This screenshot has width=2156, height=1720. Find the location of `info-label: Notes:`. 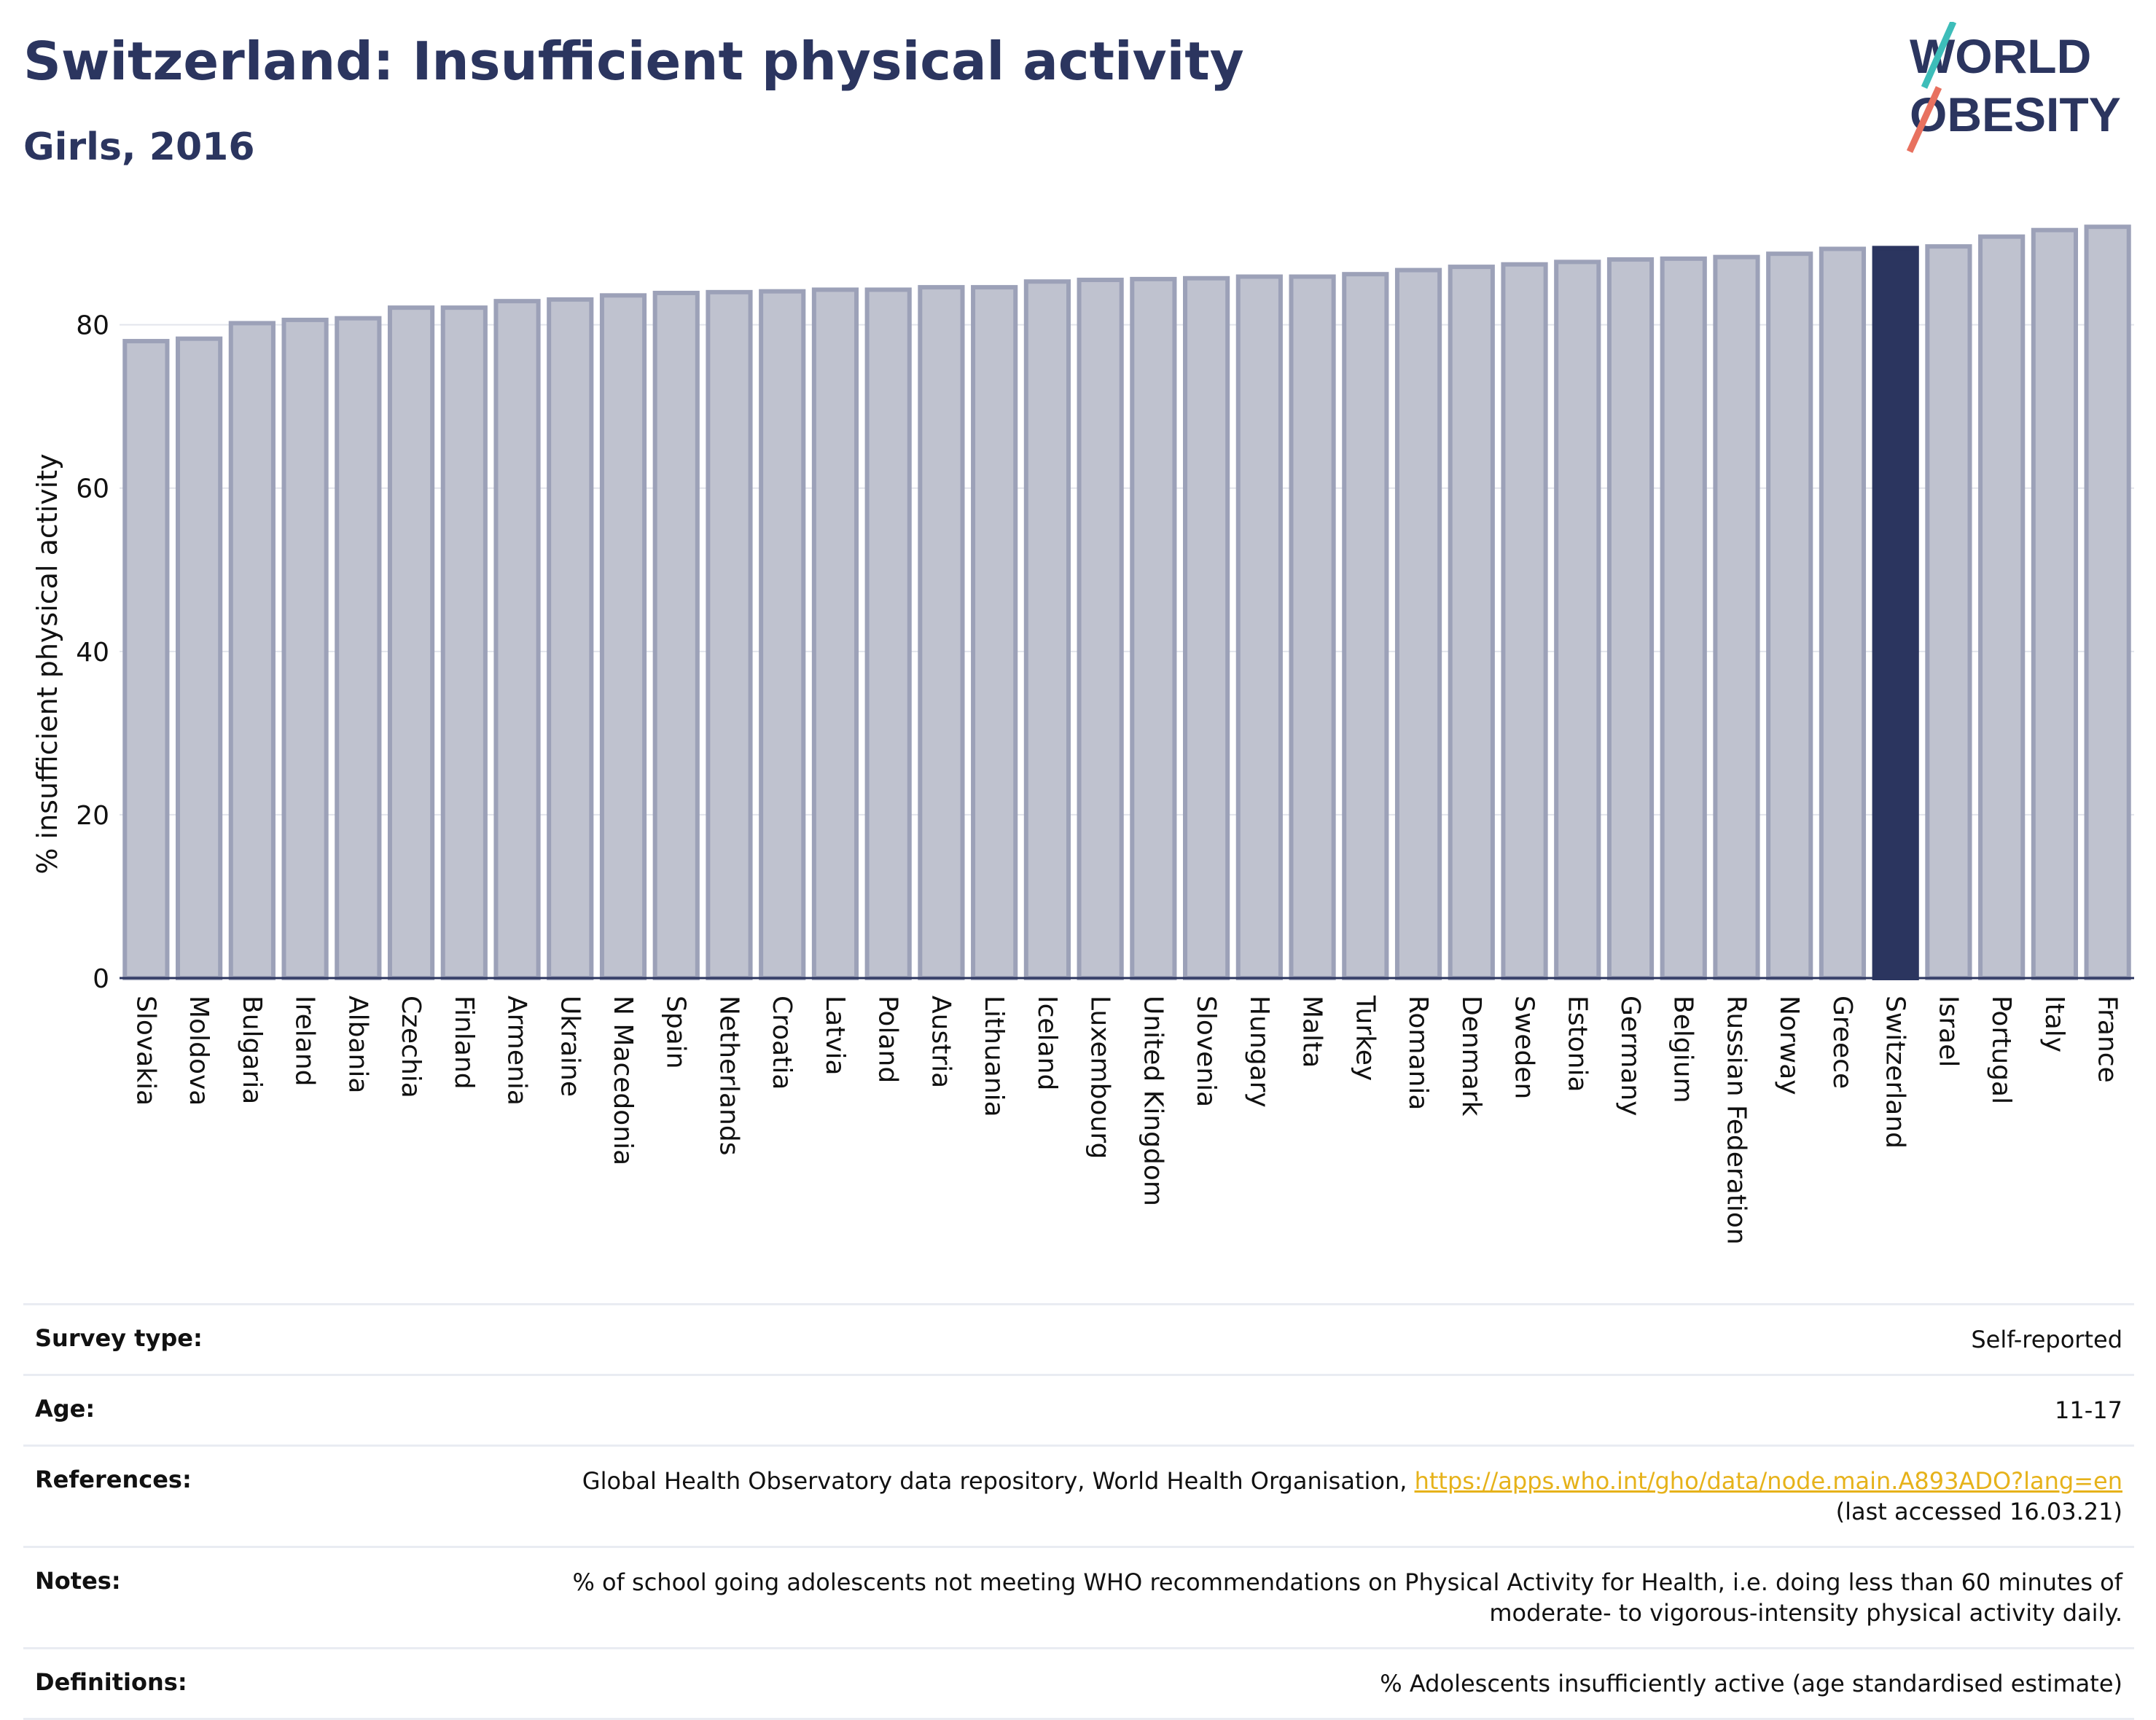

info-label: Notes: is located at coordinates (78, 1581).